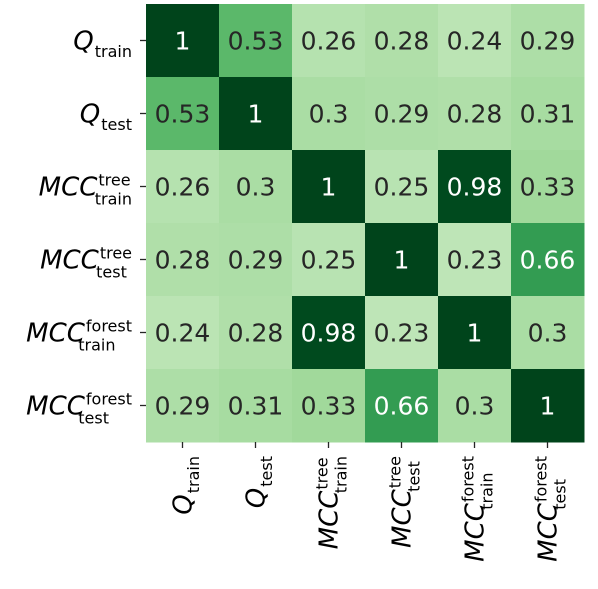  I want to click on x-tick-label: Qtrain, so click(186, 485).